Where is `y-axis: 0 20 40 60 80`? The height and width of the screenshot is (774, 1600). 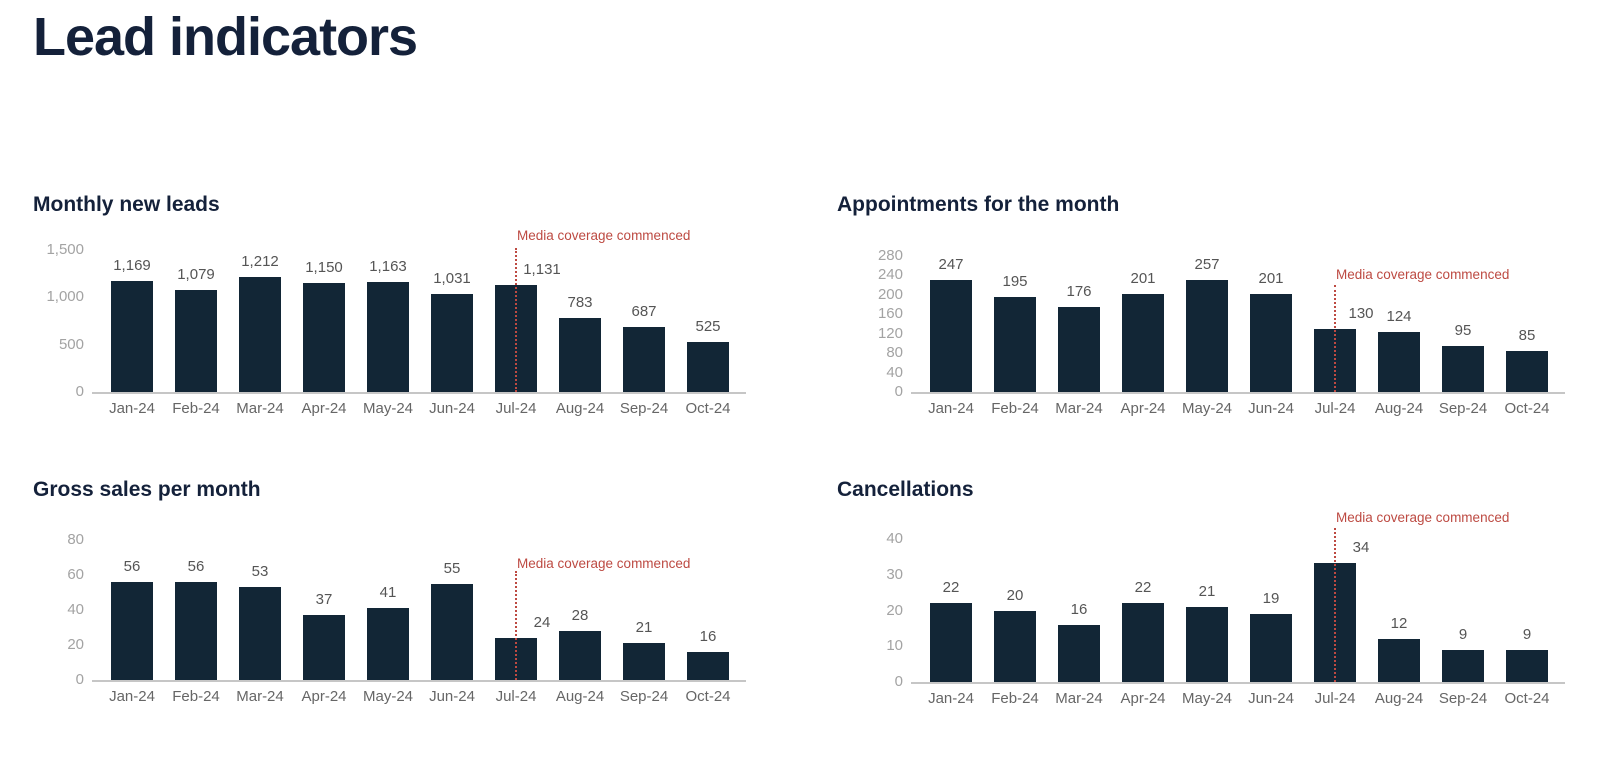
y-axis: 0 20 40 60 80 is located at coordinates (66, 609).